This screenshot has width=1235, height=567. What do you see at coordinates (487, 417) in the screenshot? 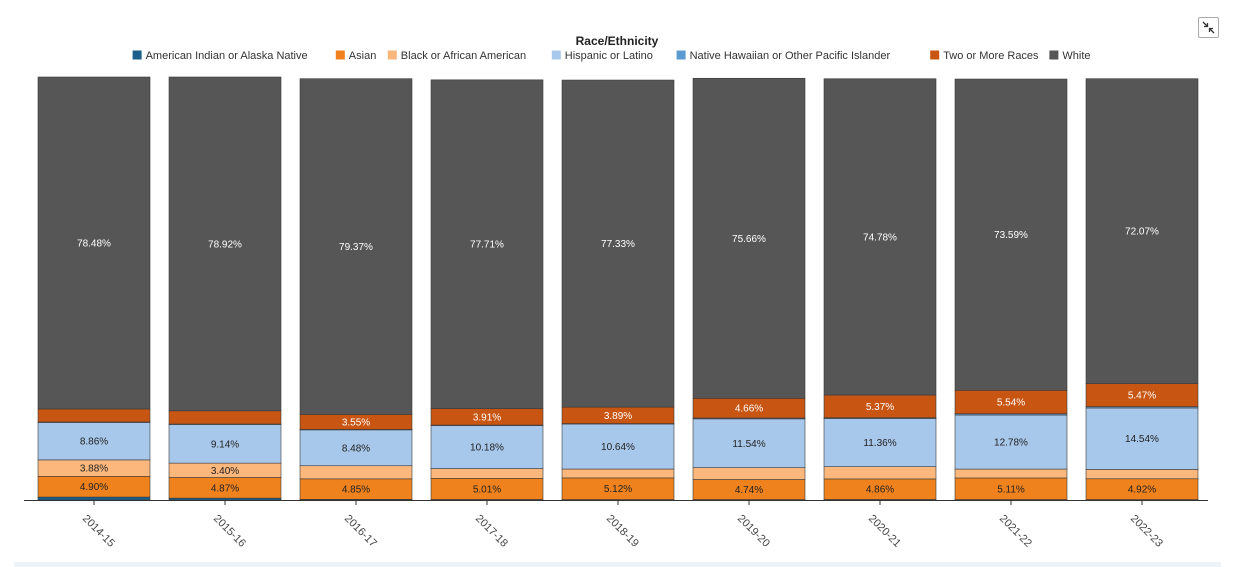
I see `data-label: 3.91%` at bounding box center [487, 417].